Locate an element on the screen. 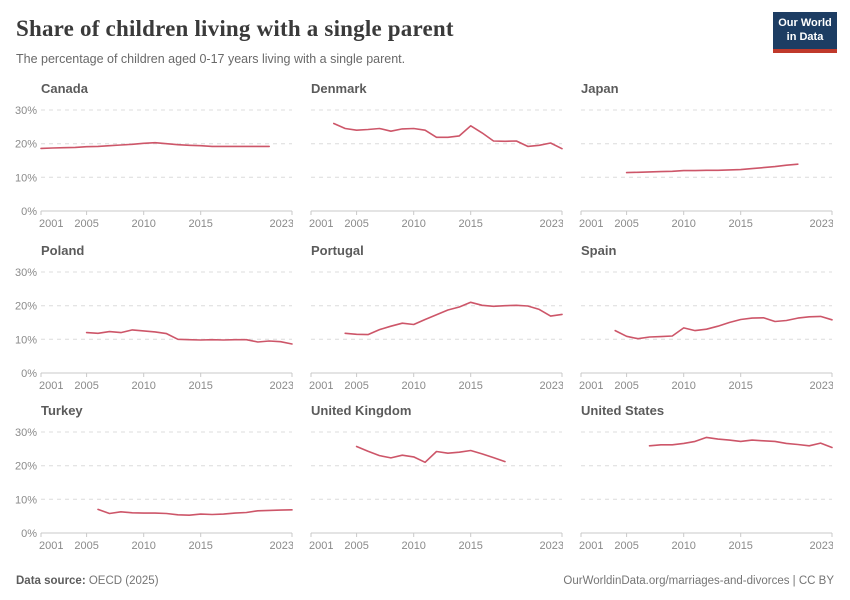 This screenshot has width=850, height=600. chart-cell-japan: Japan 2001 2005 2010 2015 2023 is located at coordinates (692, 156).